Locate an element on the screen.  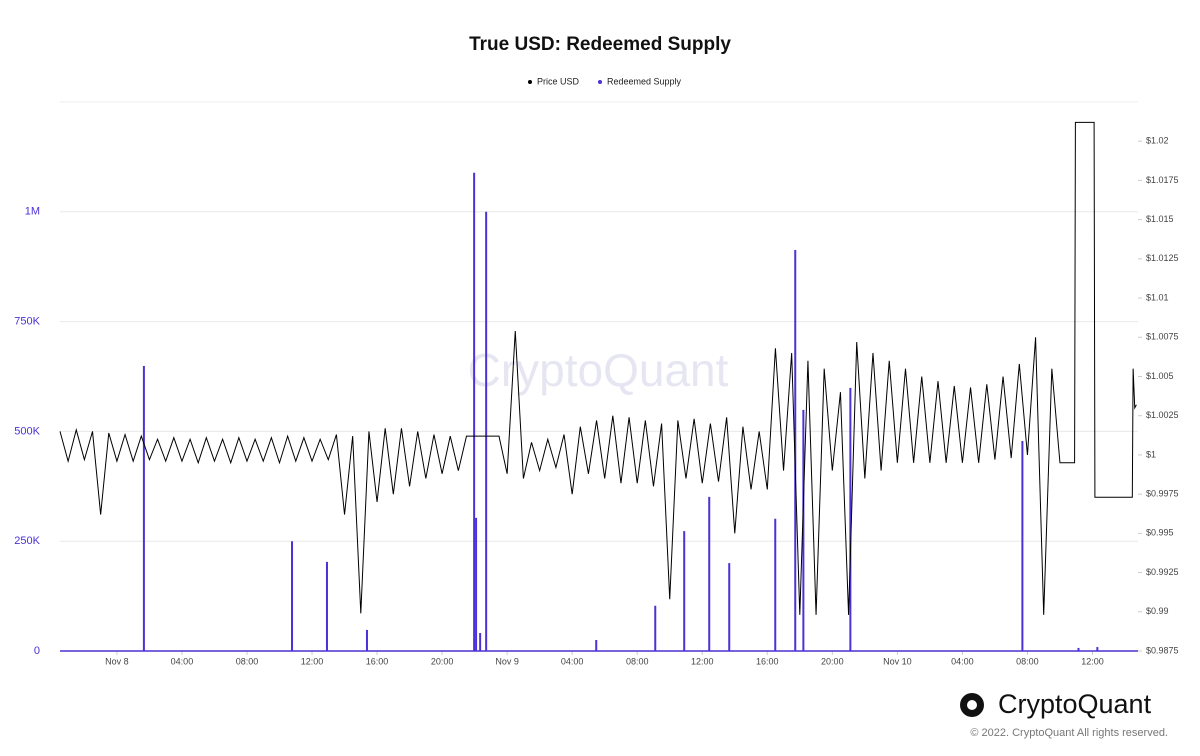
y-tick-label: 250K is located at coordinates (27, 541).